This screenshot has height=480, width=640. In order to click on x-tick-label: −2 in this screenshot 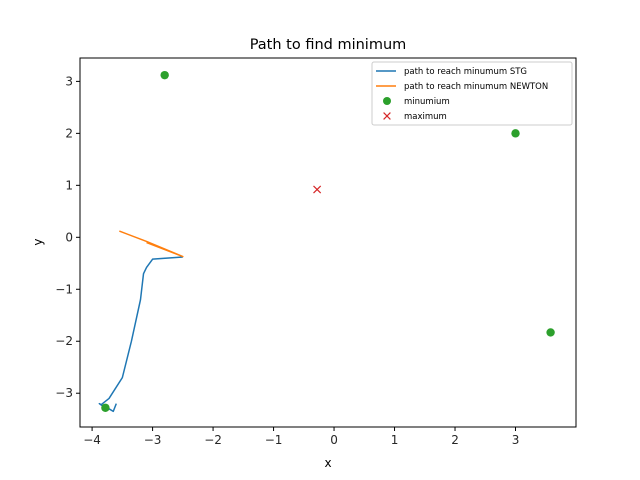, I will do `click(213, 440)`.